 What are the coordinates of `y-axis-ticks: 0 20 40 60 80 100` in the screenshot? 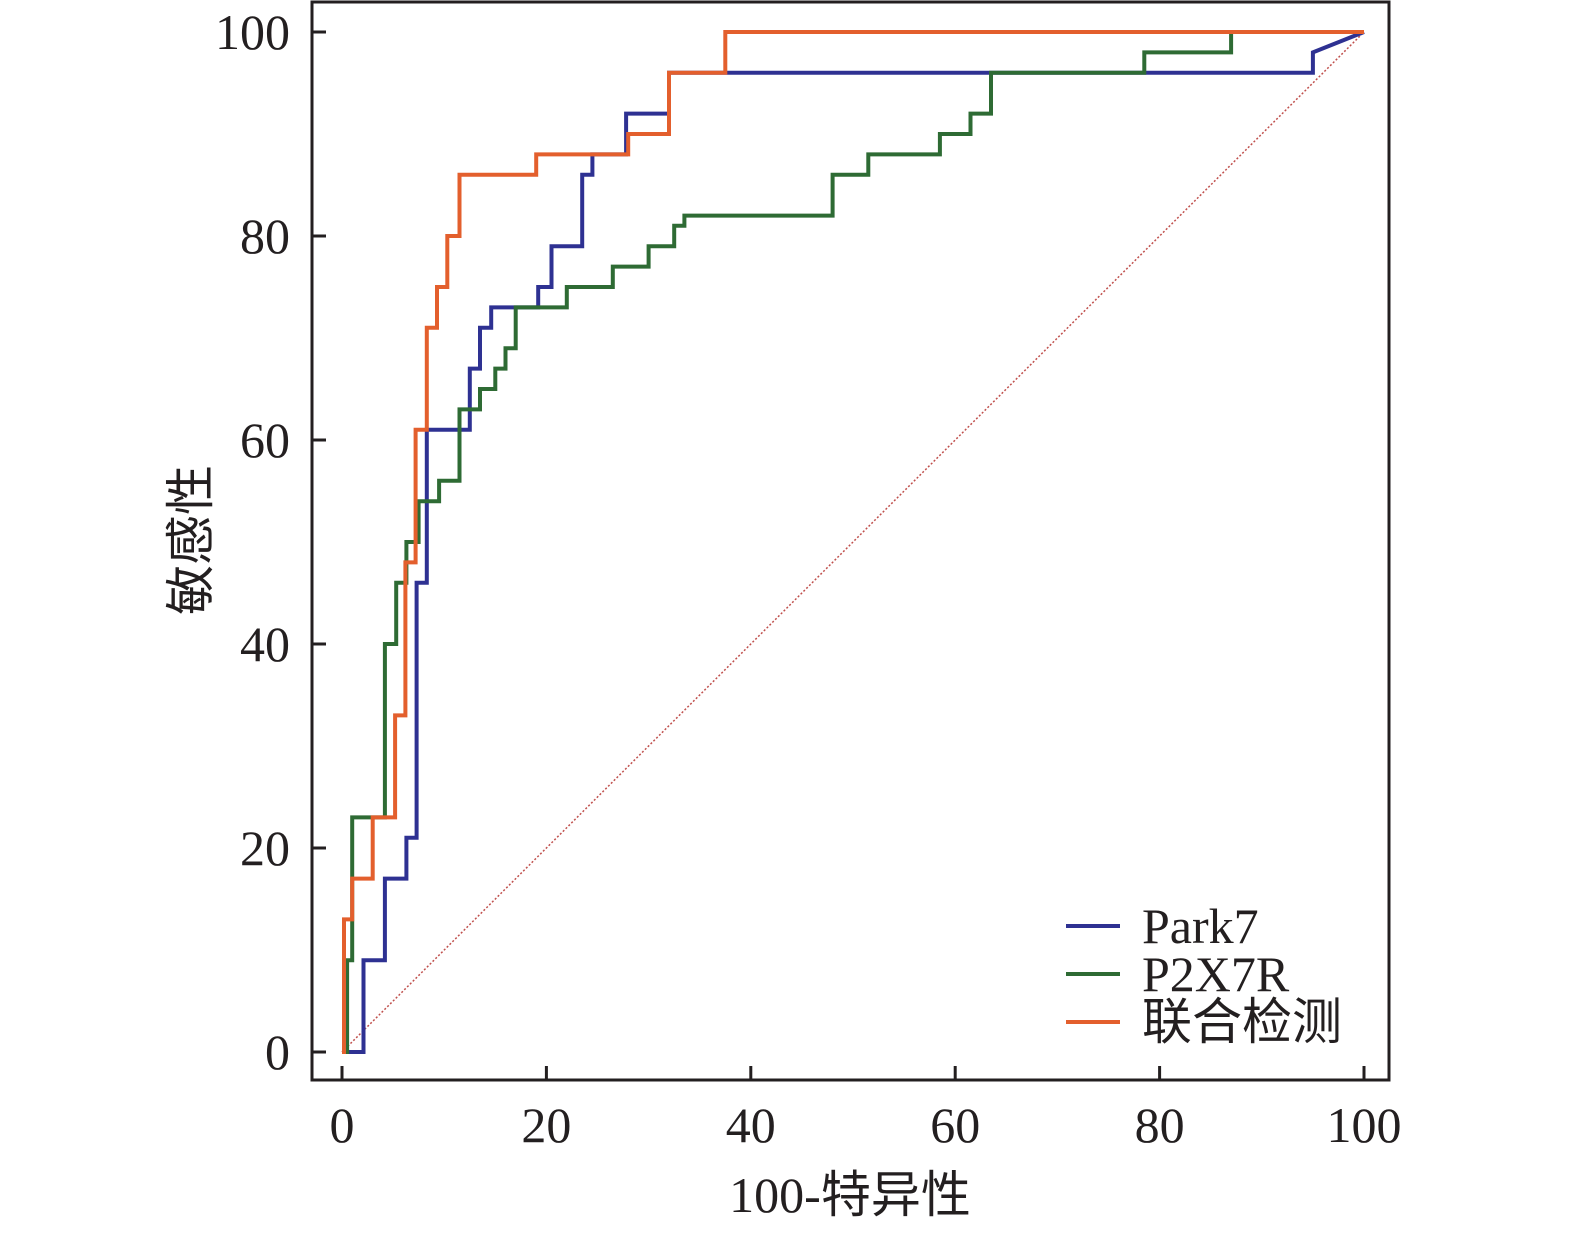 It's located at (270, 542).